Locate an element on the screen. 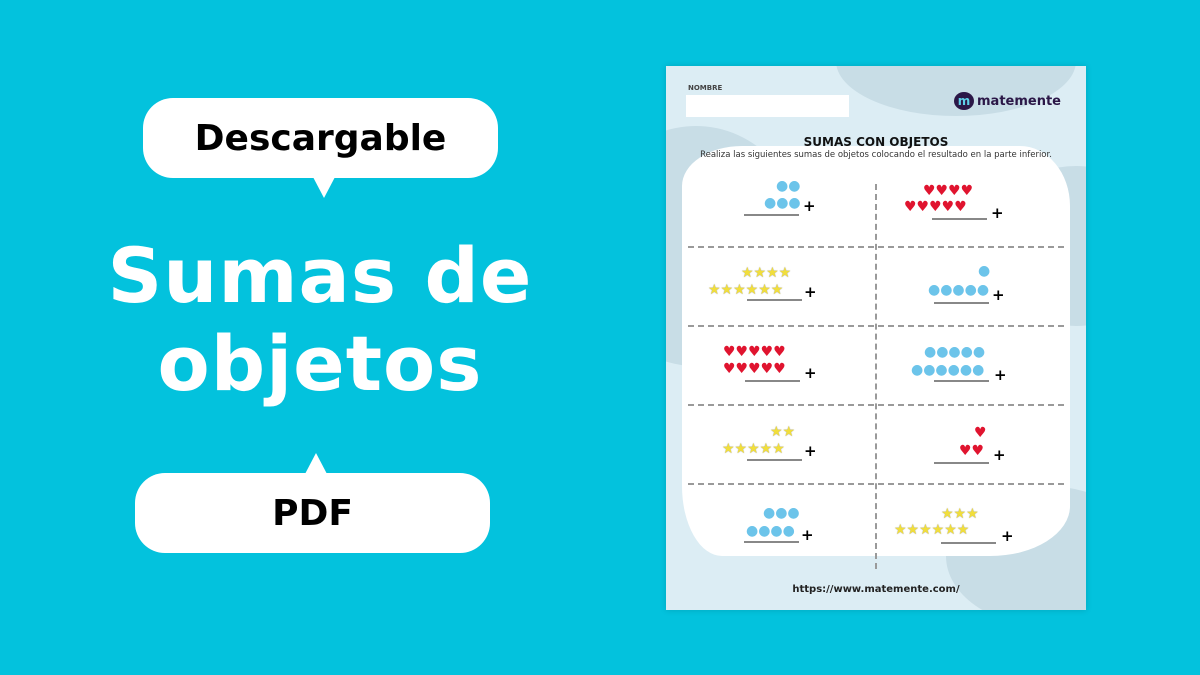 The height and width of the screenshot is (675, 1200). star-icon-group: ★★★★★ is located at coordinates (753, 449).